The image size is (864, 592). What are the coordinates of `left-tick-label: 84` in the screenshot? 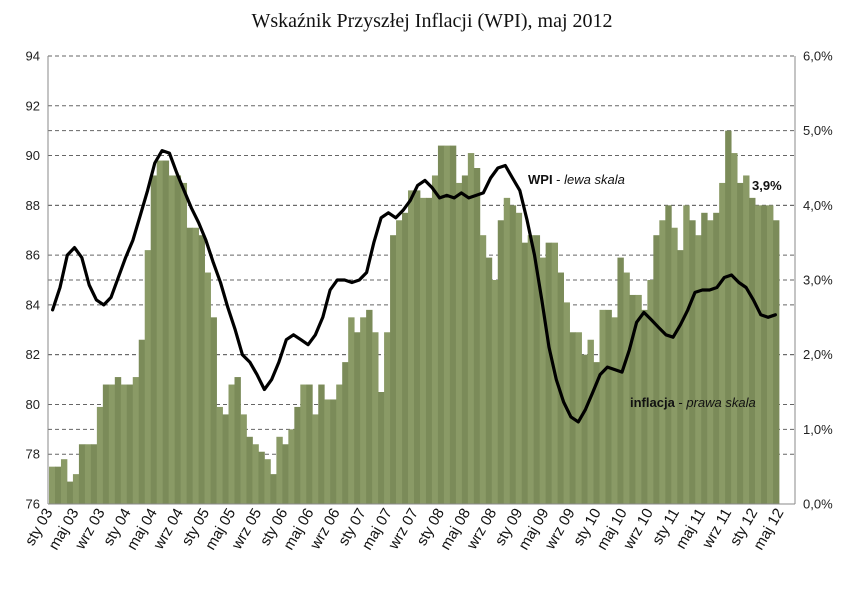 It's located at (33, 304).